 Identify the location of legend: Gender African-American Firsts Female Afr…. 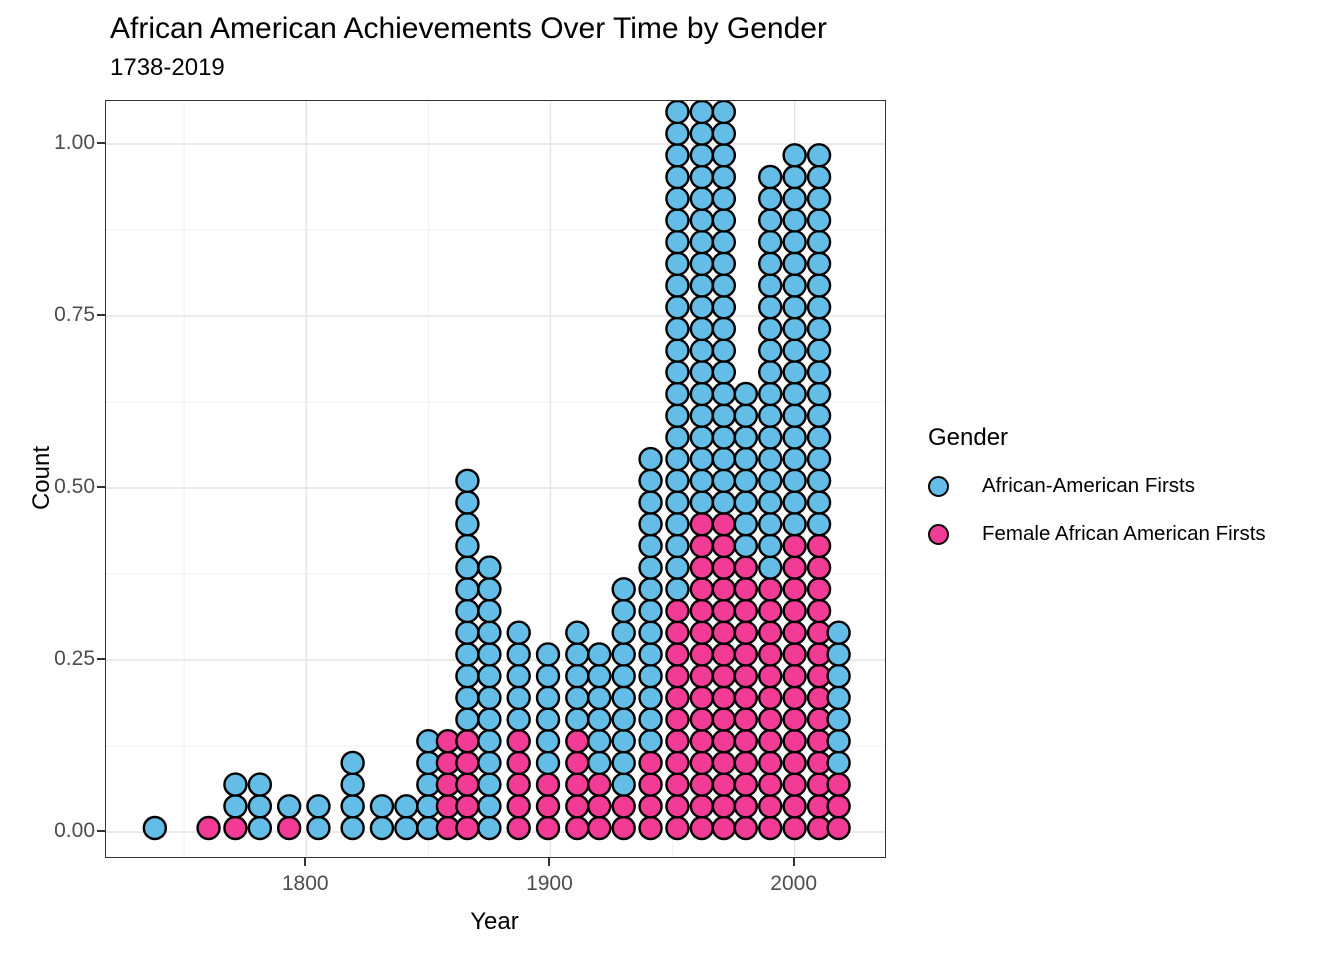
(1097, 497).